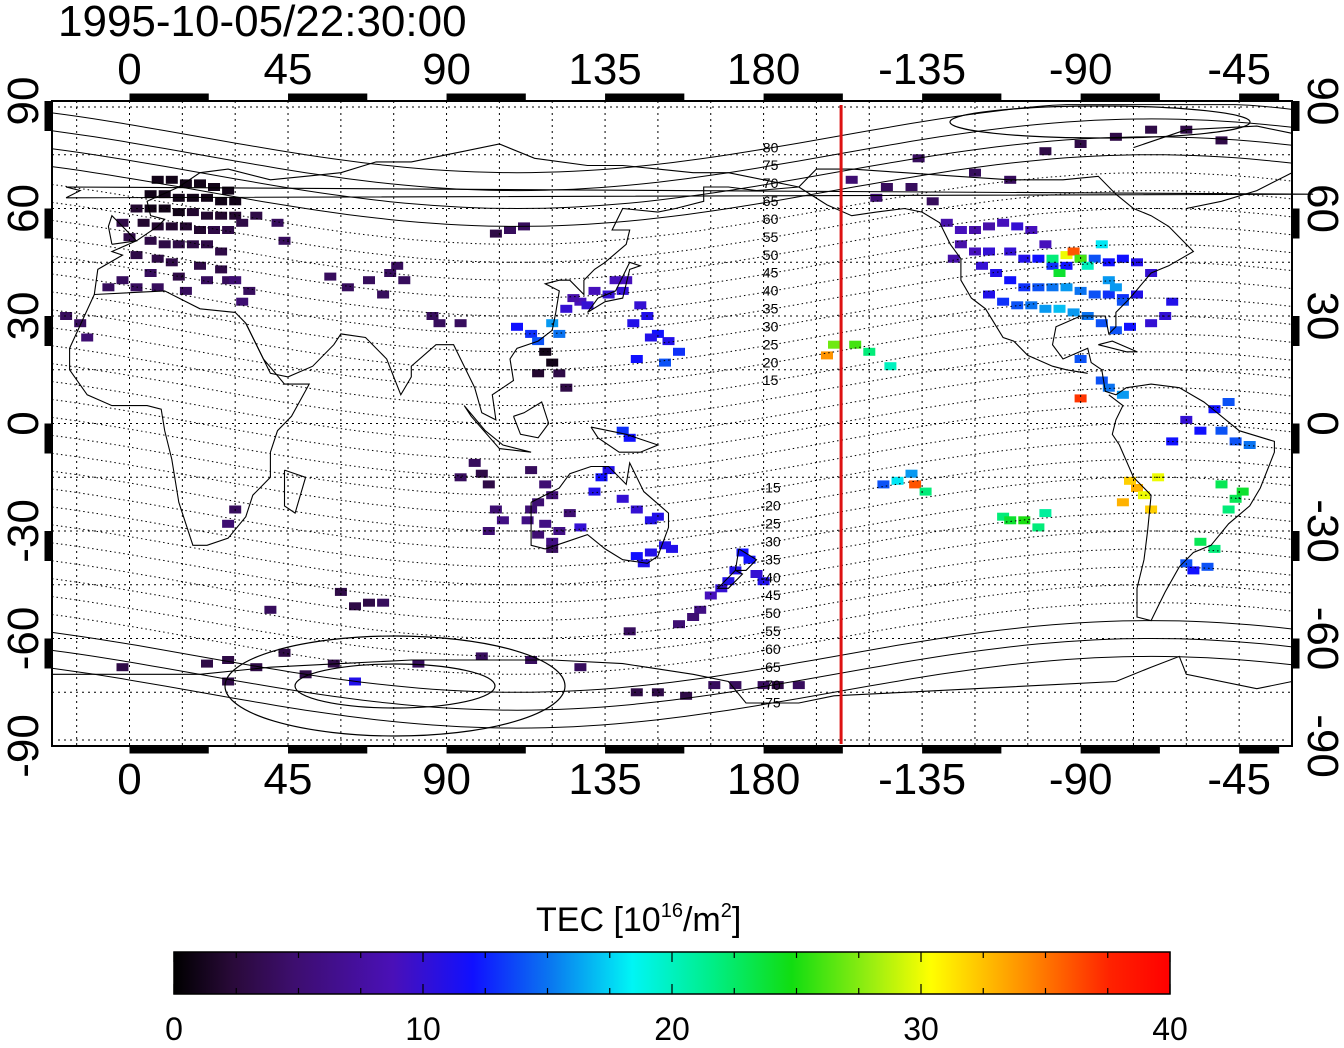  I want to click on y-left-tick-label: 30, so click(24, 316).